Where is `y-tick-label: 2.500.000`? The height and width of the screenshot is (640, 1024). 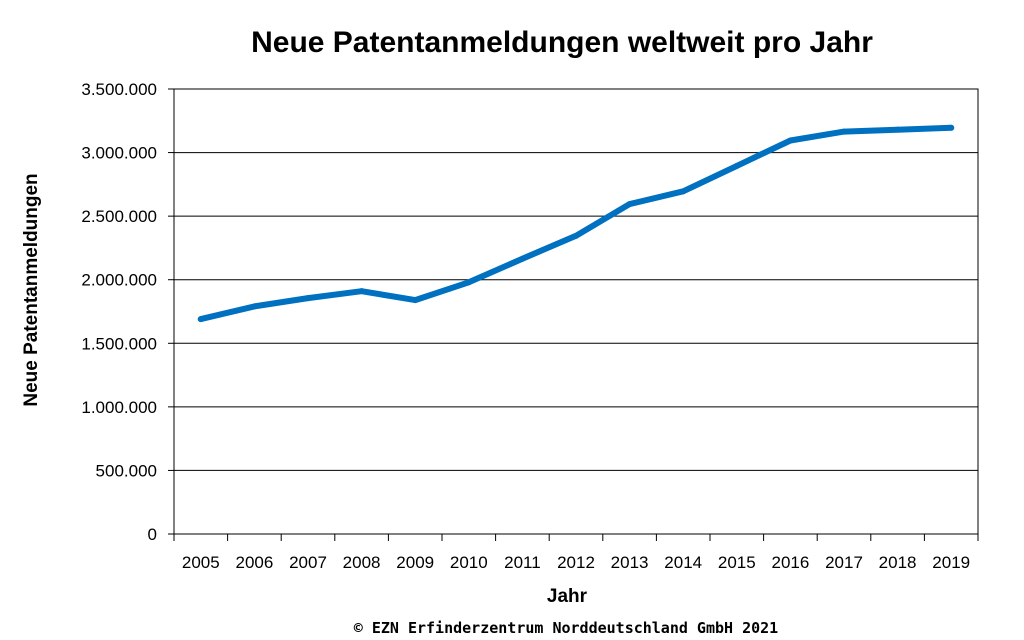 y-tick-label: 2.500.000 is located at coordinates (119, 216).